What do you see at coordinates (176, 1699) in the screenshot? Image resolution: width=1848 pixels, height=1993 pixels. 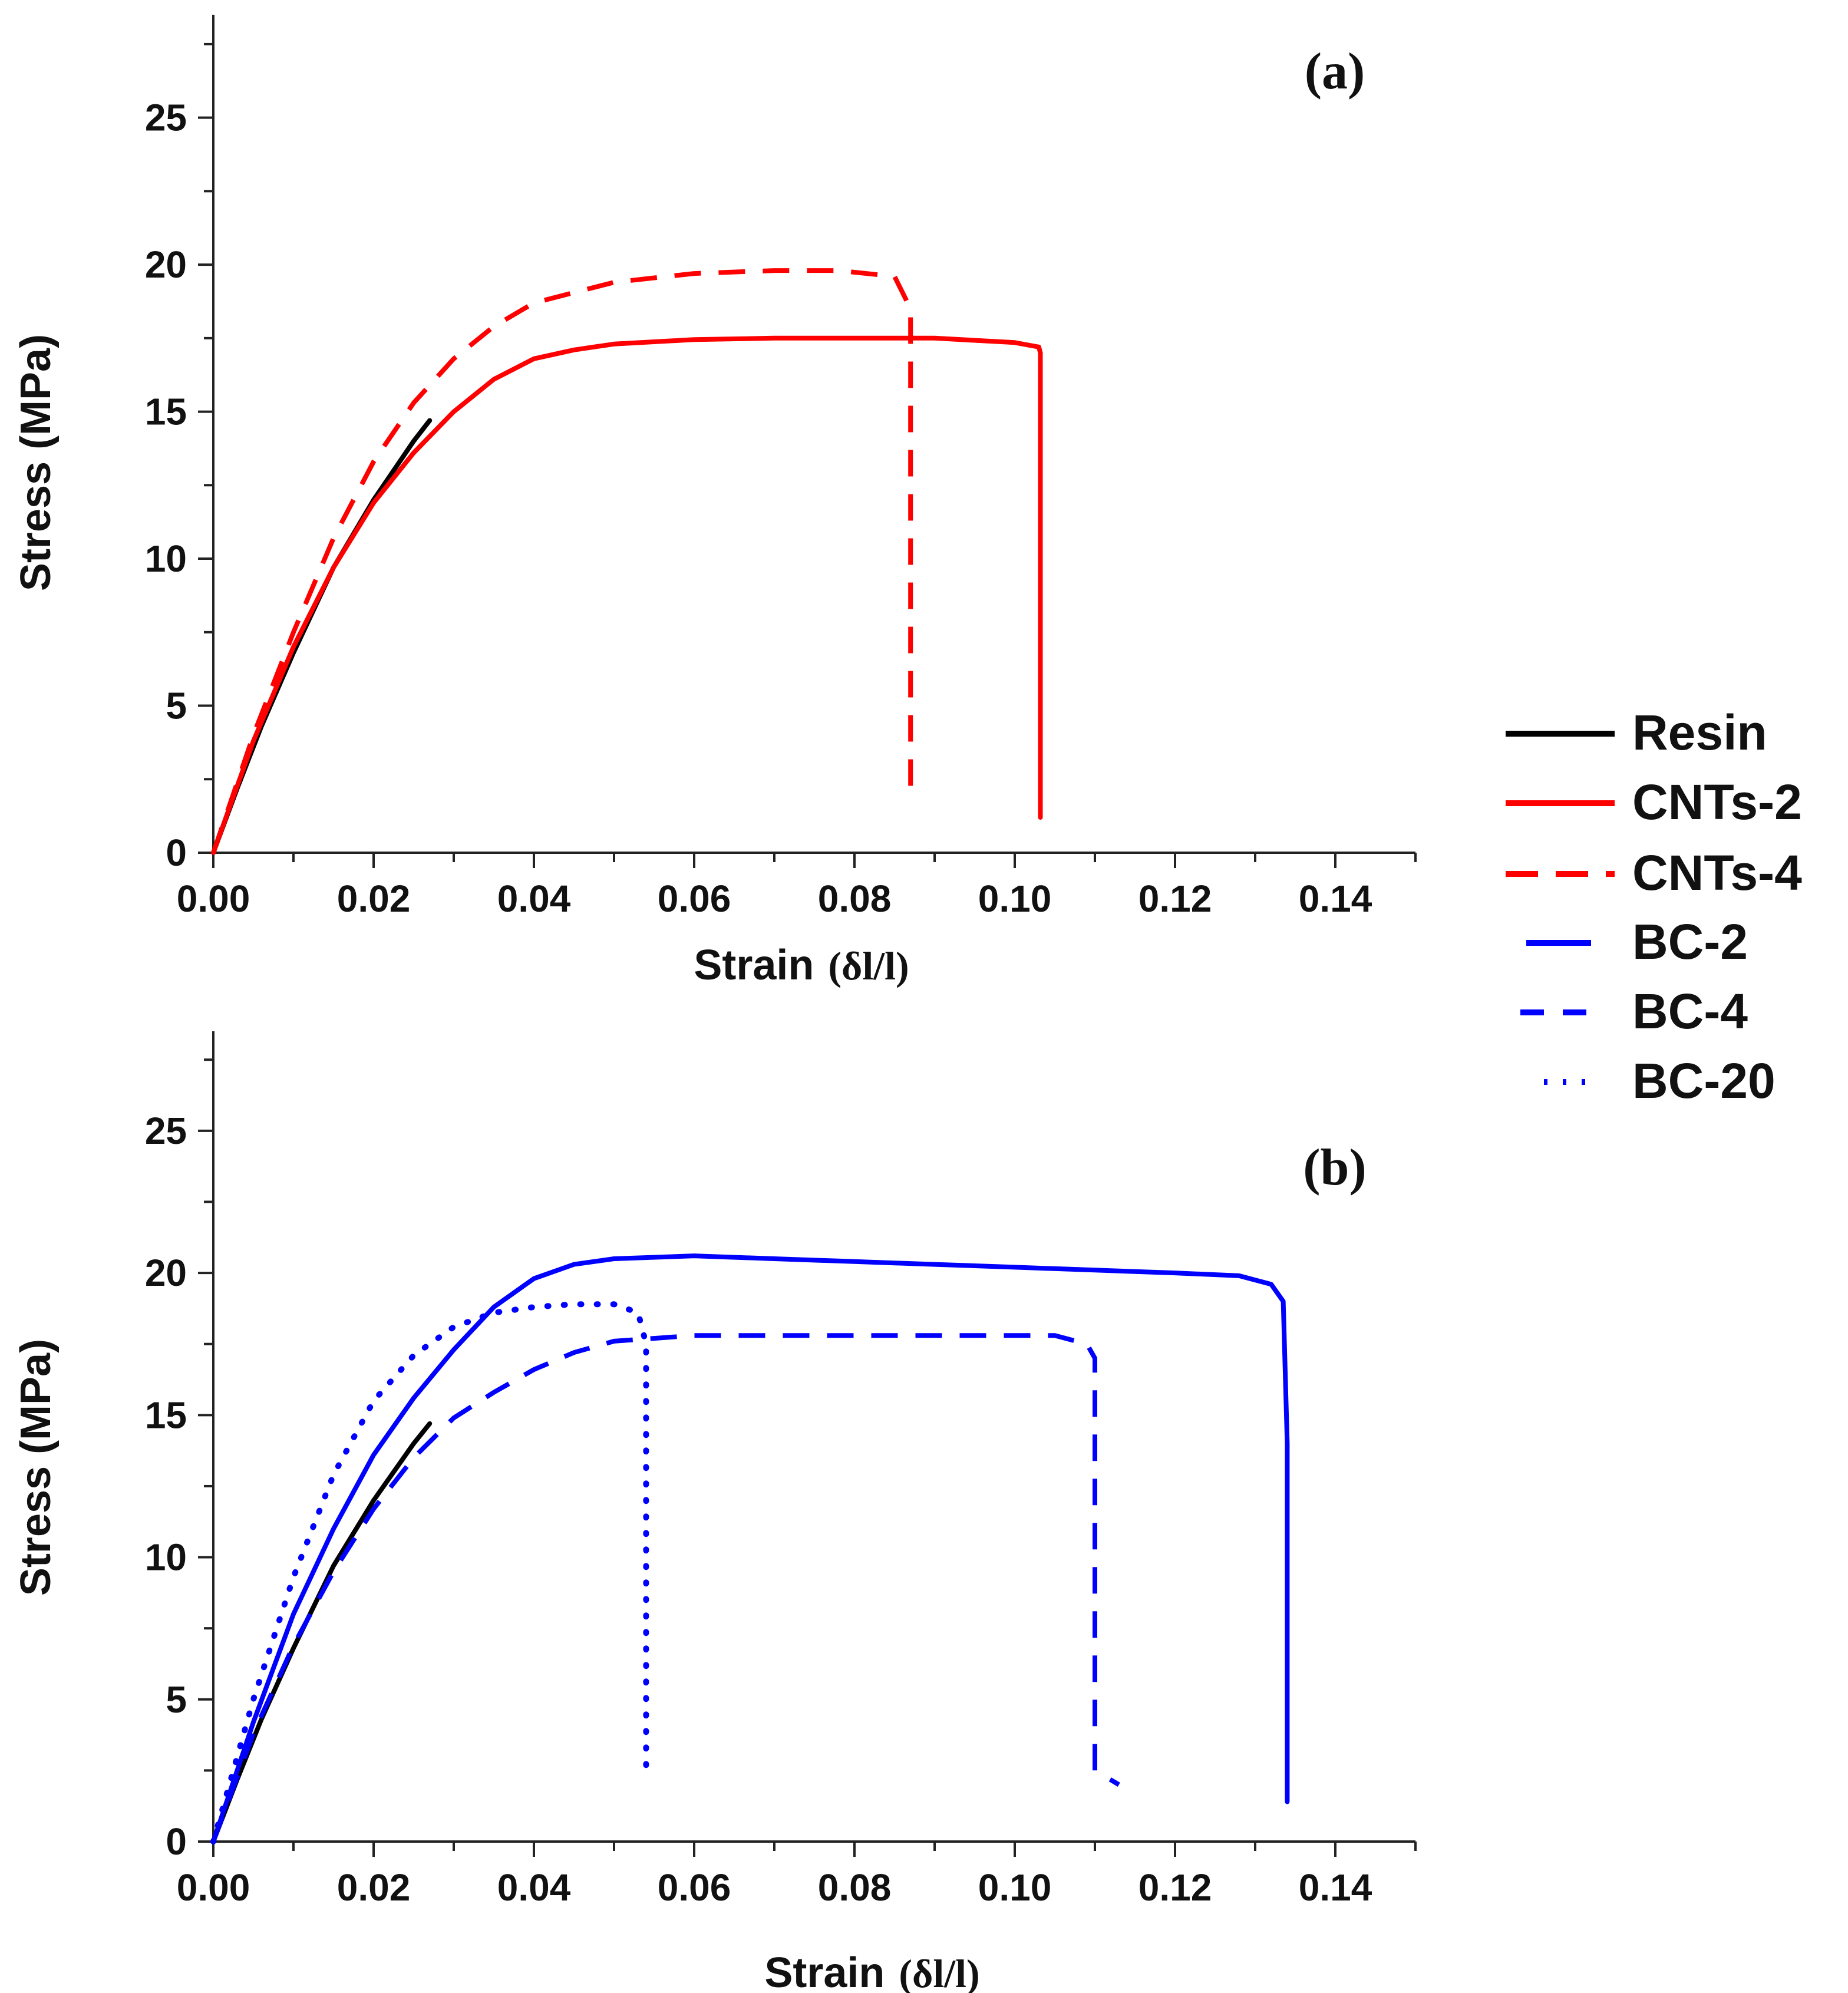 I see `panel-b-y-tick-label: 5` at bounding box center [176, 1699].